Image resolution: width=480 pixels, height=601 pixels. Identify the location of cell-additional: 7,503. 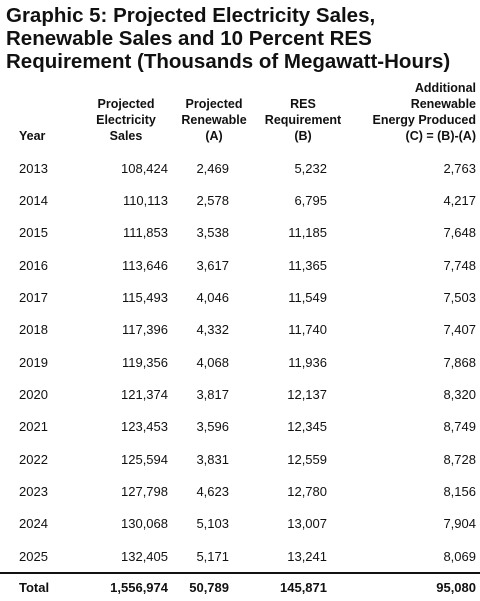
(459, 298).